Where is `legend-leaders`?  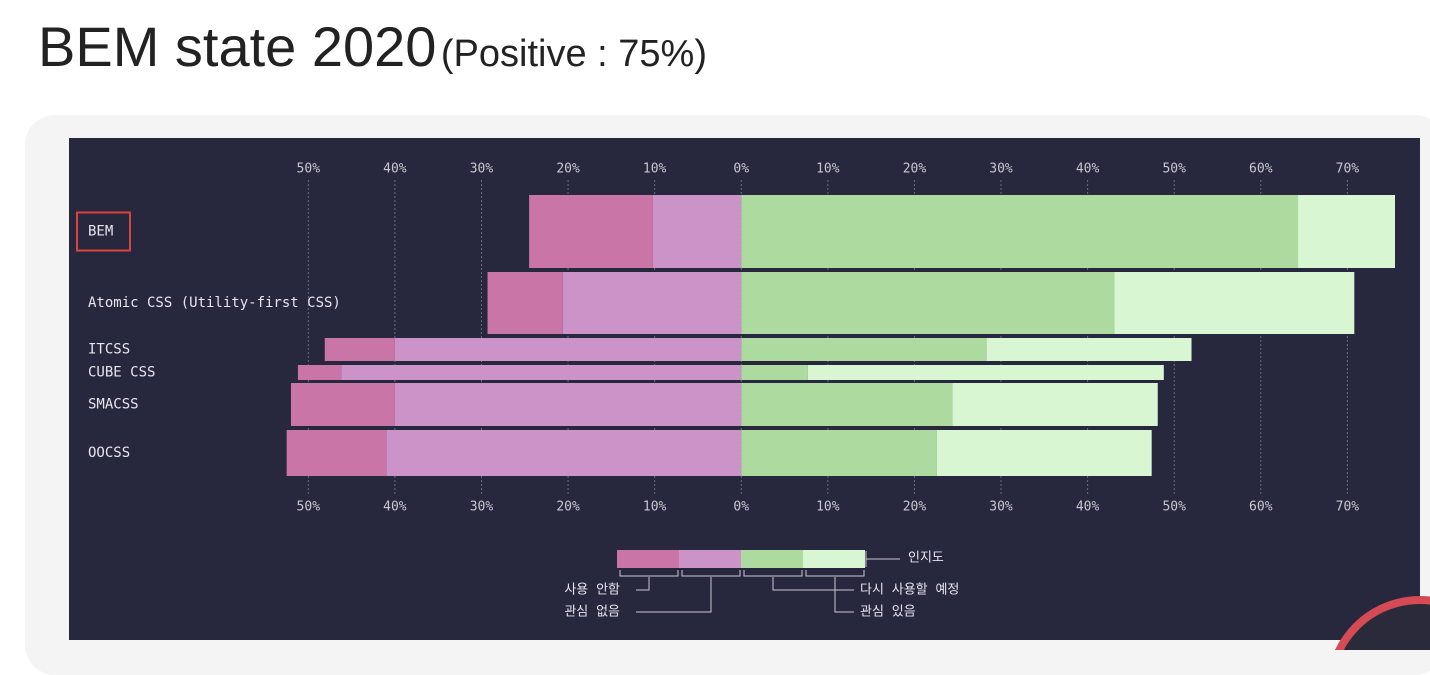 legend-leaders is located at coordinates (759, 582).